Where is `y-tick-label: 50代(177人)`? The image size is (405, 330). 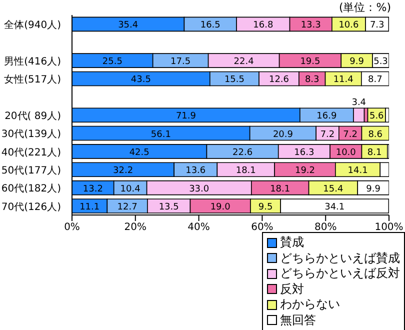
y-tick-label: 50代(177人) is located at coordinates (31, 171).